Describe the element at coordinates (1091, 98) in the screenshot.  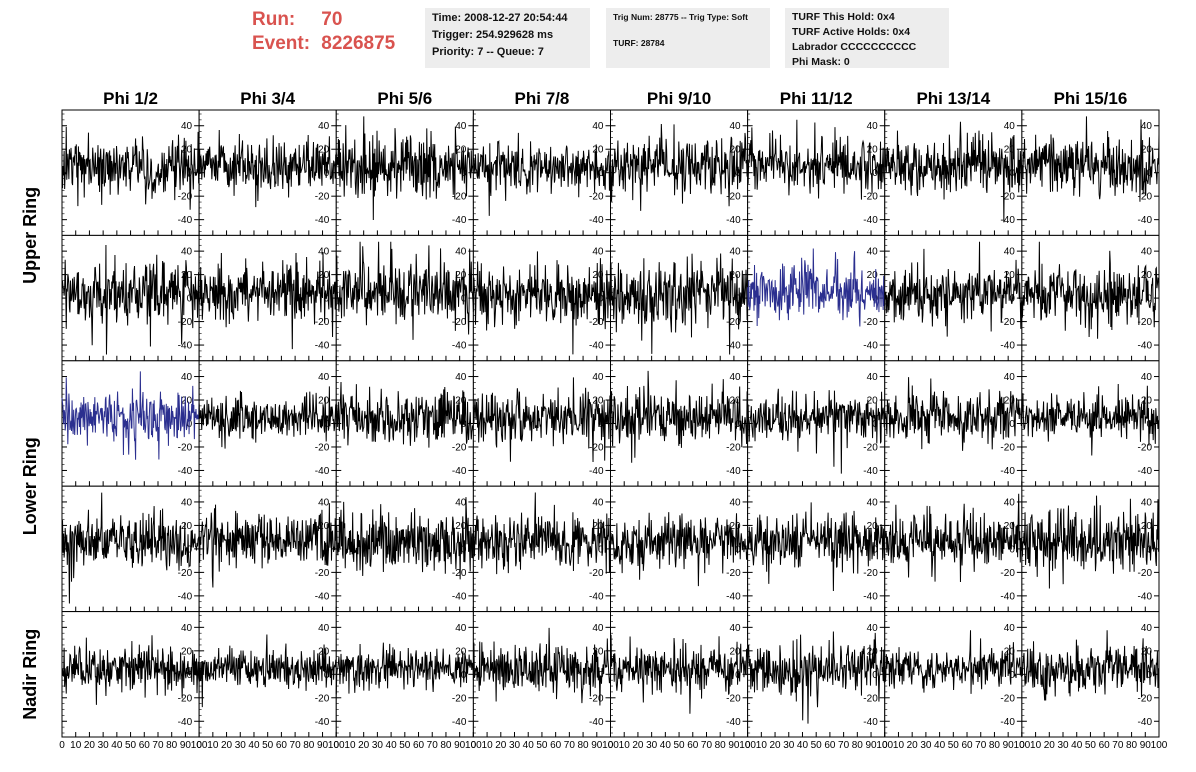
I see `column-header-phi-8: Phi 15/16` at that location.